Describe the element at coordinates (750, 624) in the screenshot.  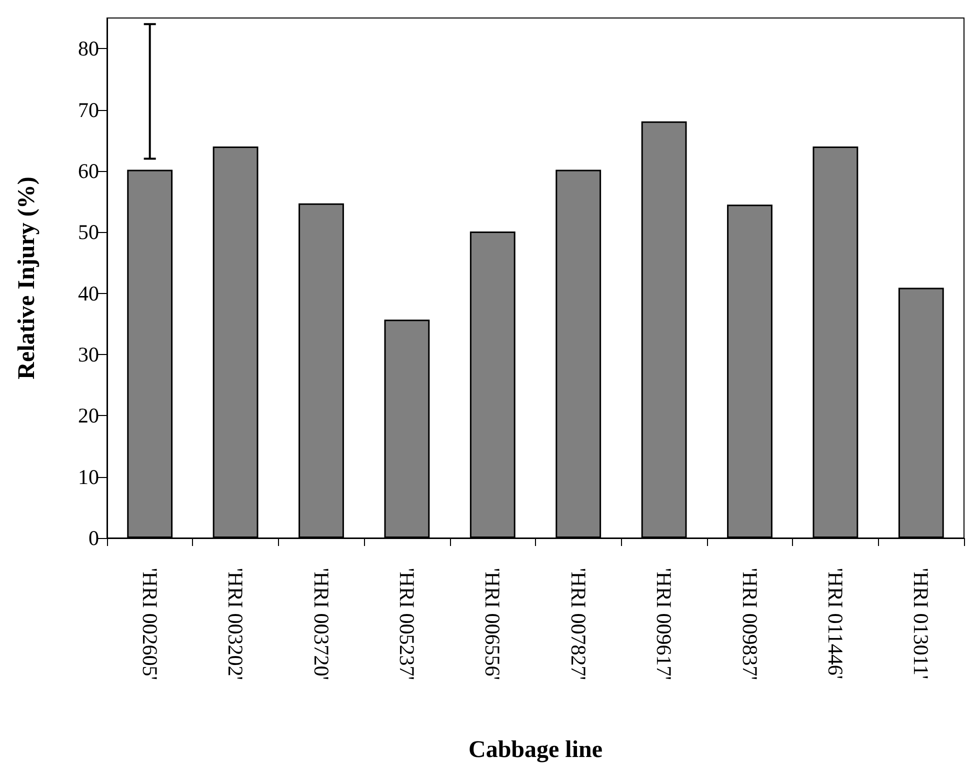
I see `x-tick-label: 'HRI 009837'` at that location.